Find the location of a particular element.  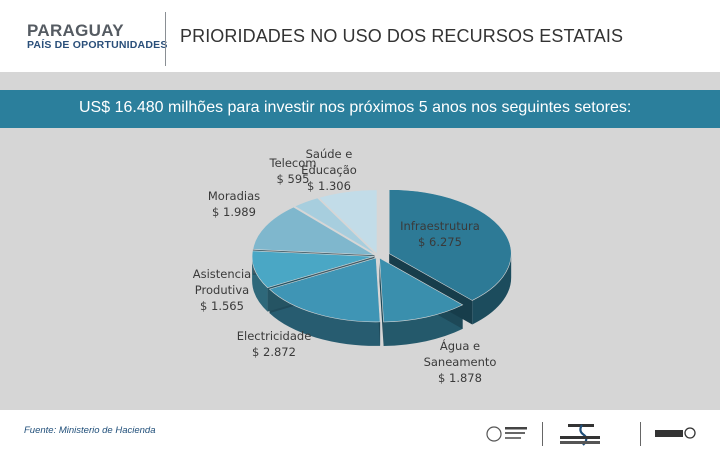

gobierno-nacional-logo is located at coordinates (580, 435).